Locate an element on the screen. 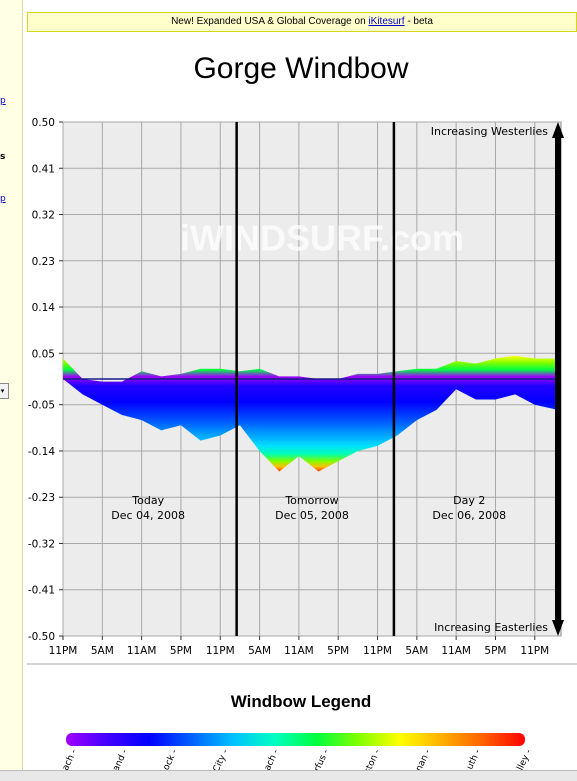 Image resolution: width=577 pixels, height=781 pixels. y-tick-label: -0.14 is located at coordinates (41, 452).